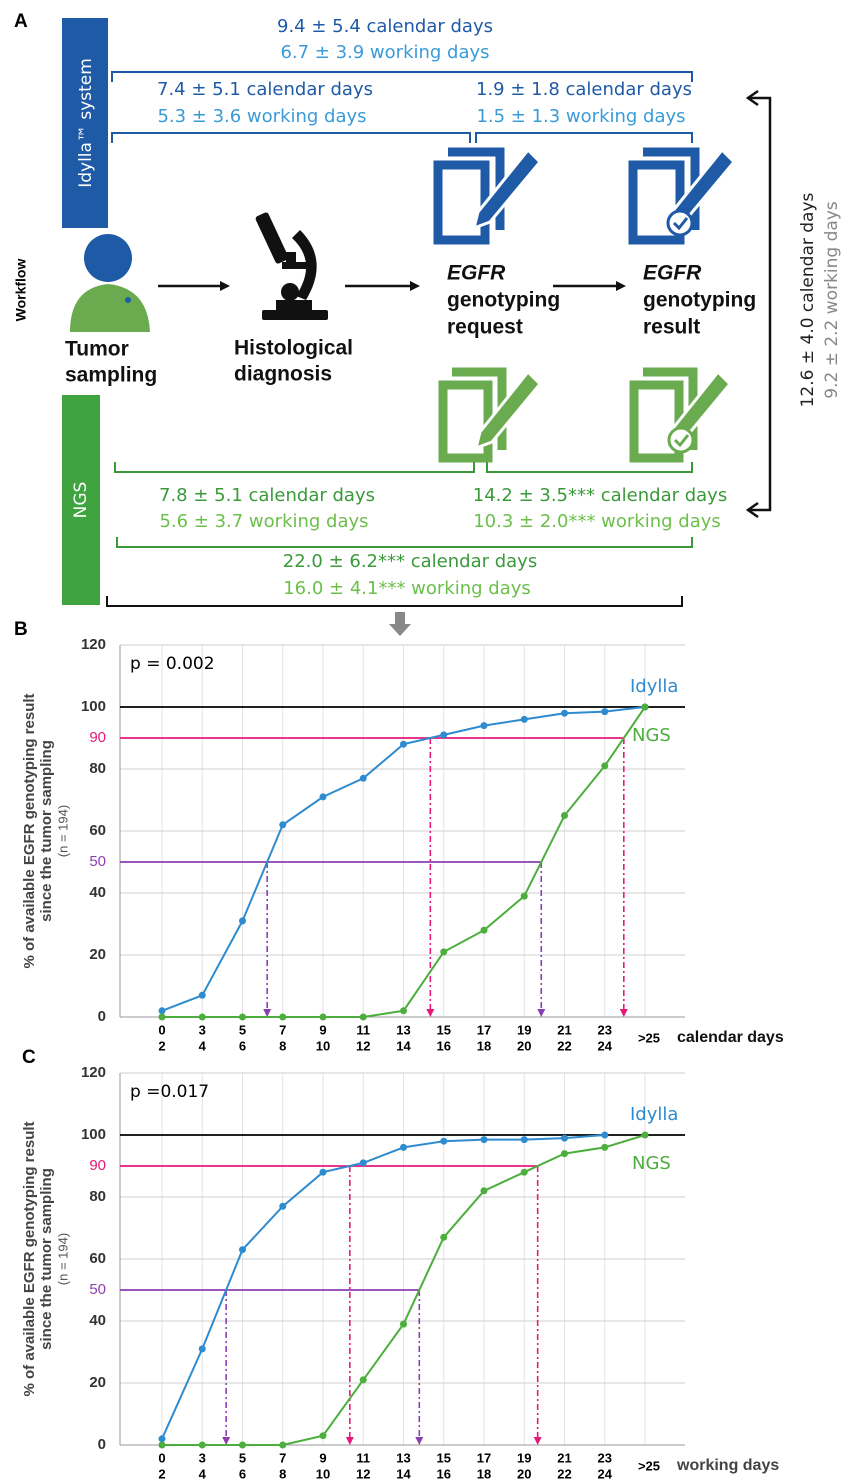  What do you see at coordinates (597, 521) in the screenshot?
I see `duration: 10.3 ± 2.0*** working days` at bounding box center [597, 521].